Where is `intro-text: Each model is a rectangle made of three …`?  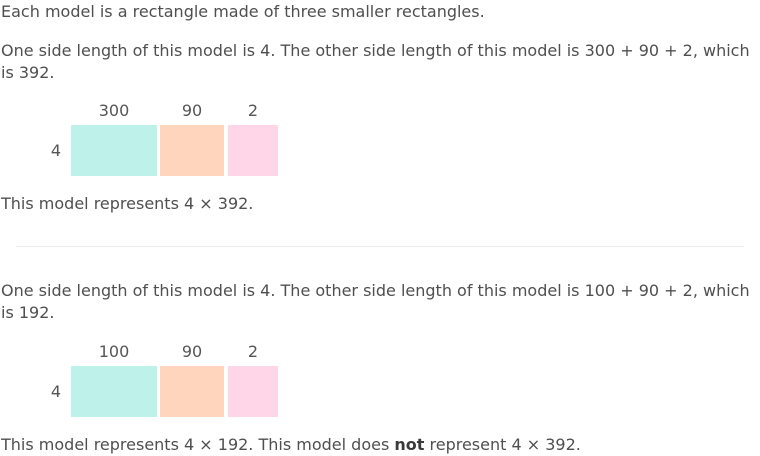
intro-text: Each model is a rectangle made of three … is located at coordinates (243, 11).